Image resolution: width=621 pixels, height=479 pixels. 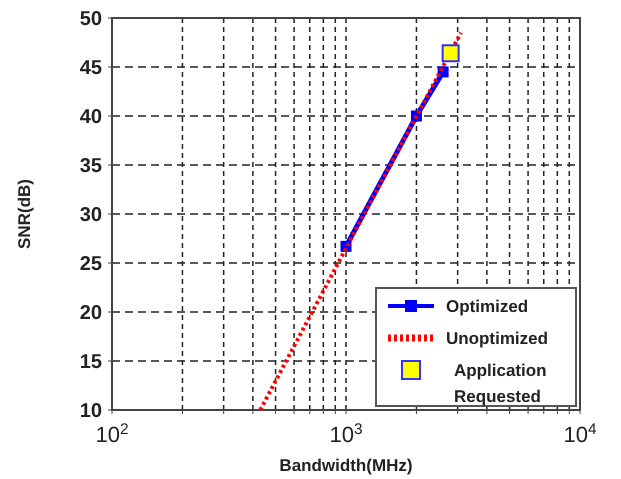 I want to click on x-tick-label: 10$^{4}$, so click(x=580, y=433).